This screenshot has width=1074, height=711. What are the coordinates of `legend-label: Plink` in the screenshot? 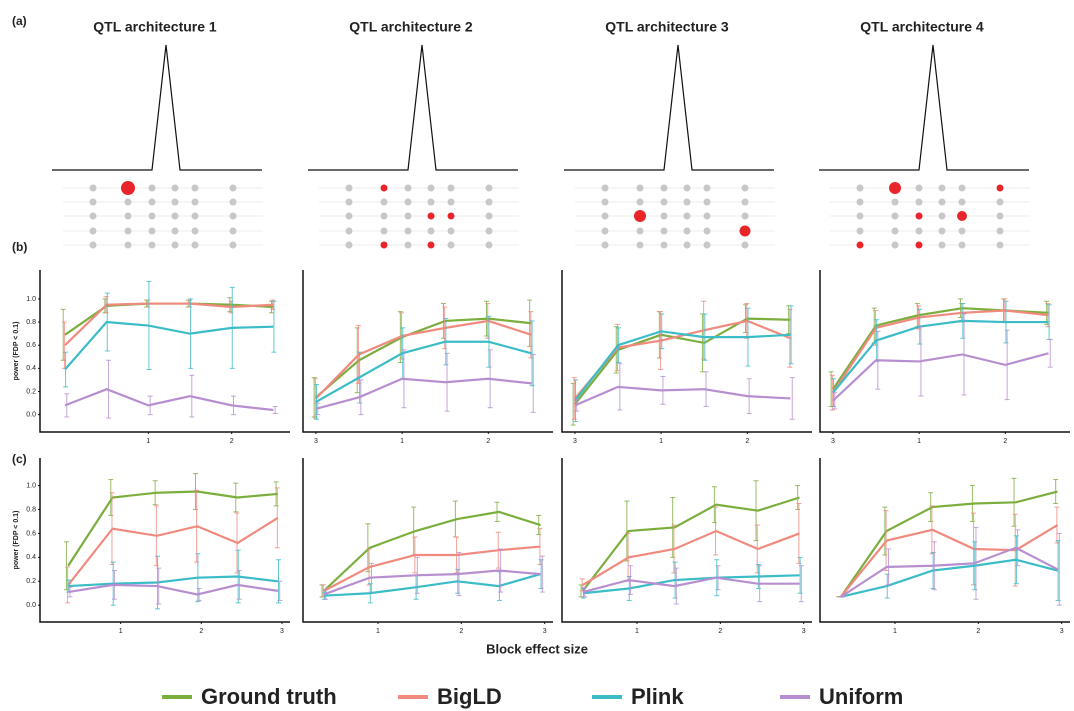 It's located at (657, 696).